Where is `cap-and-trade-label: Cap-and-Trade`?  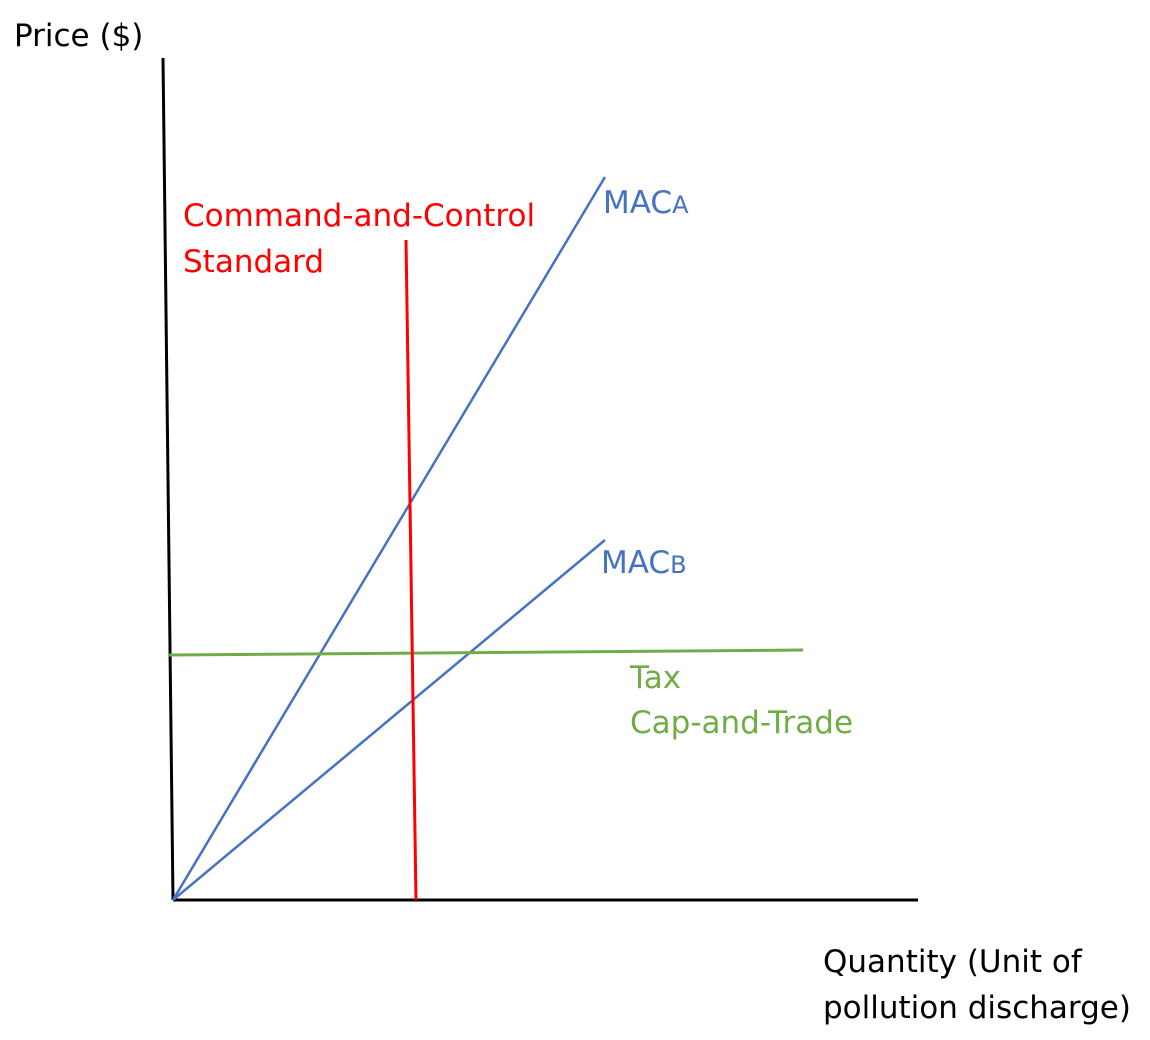 cap-and-trade-label: Cap-and-Trade is located at coordinates (741, 723).